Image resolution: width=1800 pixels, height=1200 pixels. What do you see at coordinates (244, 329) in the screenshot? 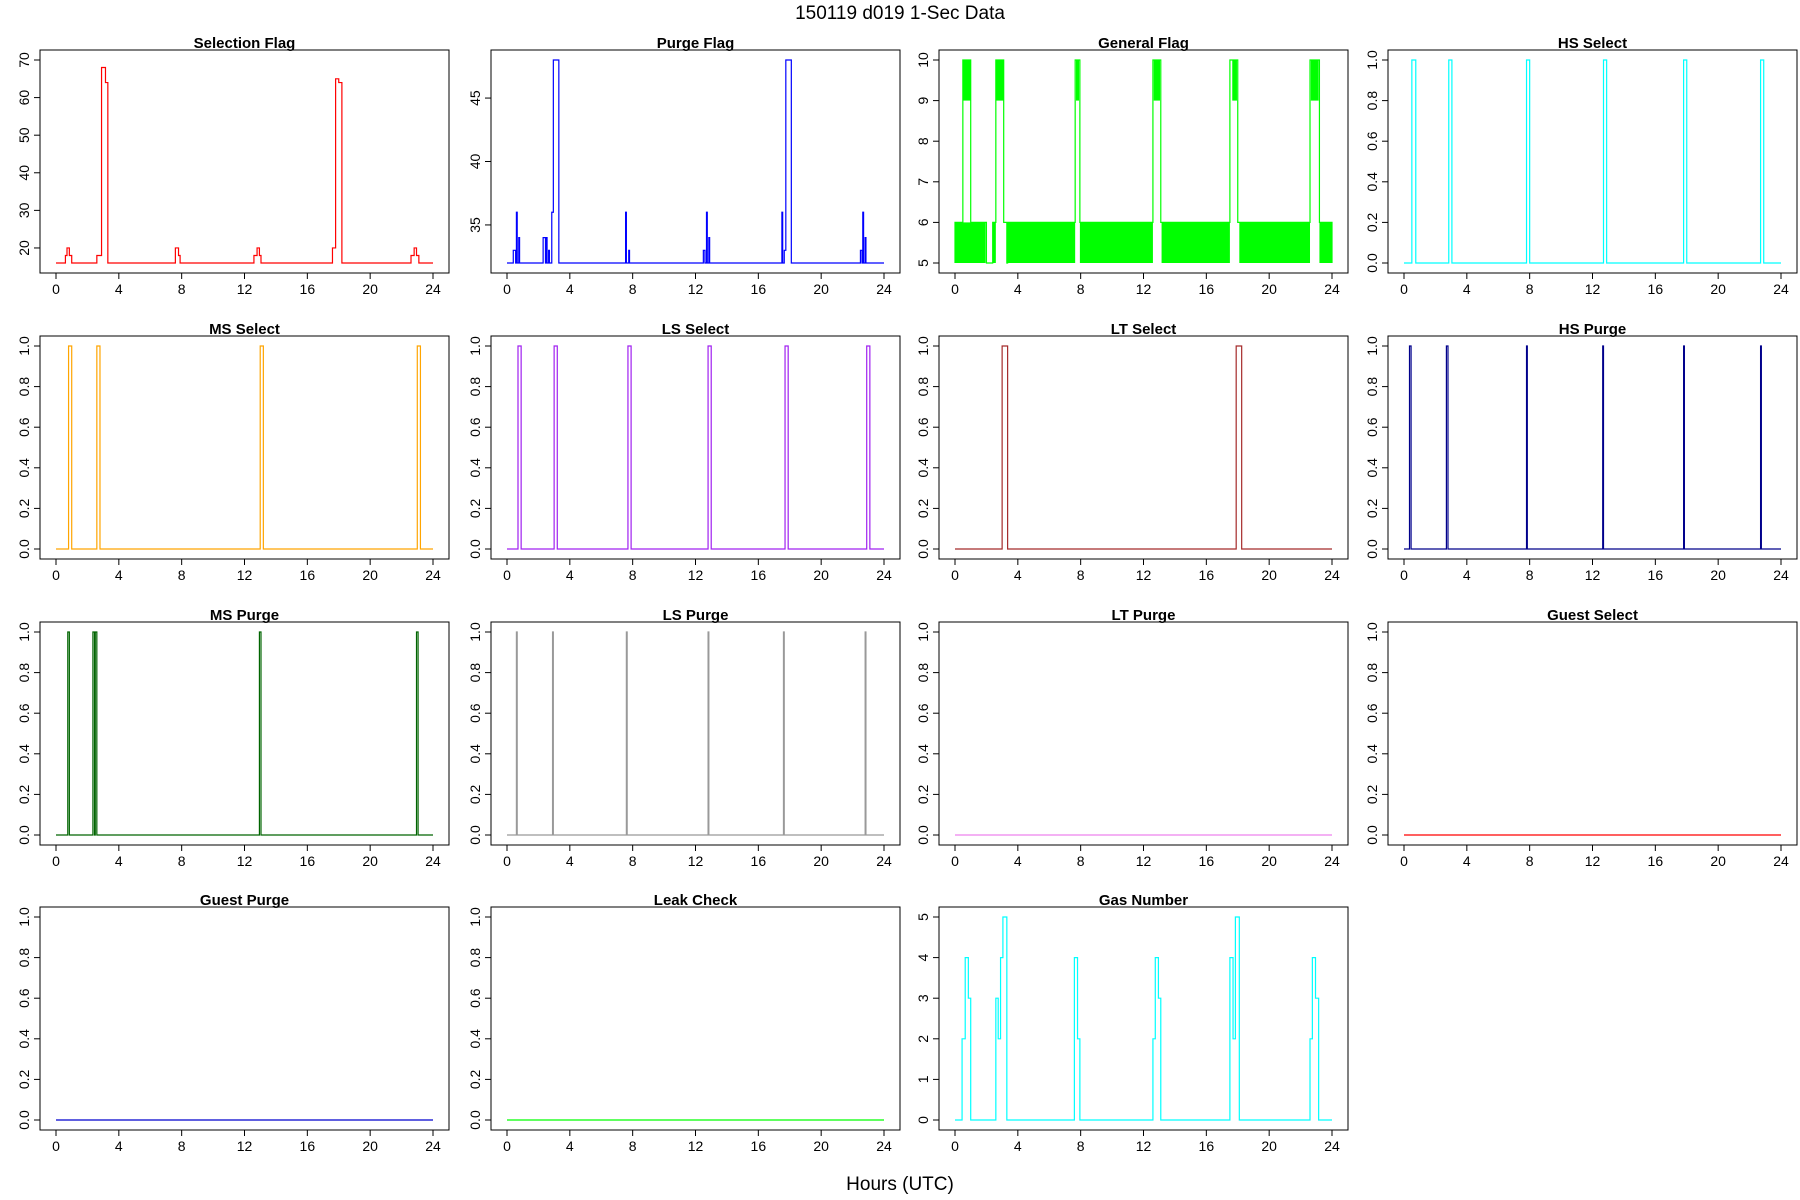
I see `panel-title: MS Select` at bounding box center [244, 329].